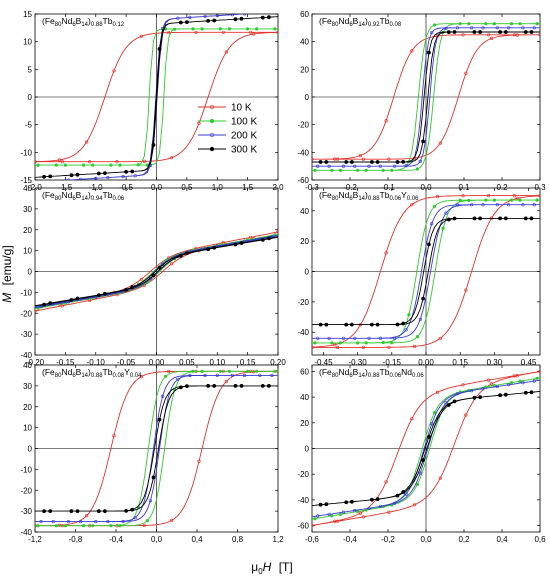  What do you see at coordinates (404, 195) in the screenshot?
I see `panel-title-part: Y` at bounding box center [404, 195].